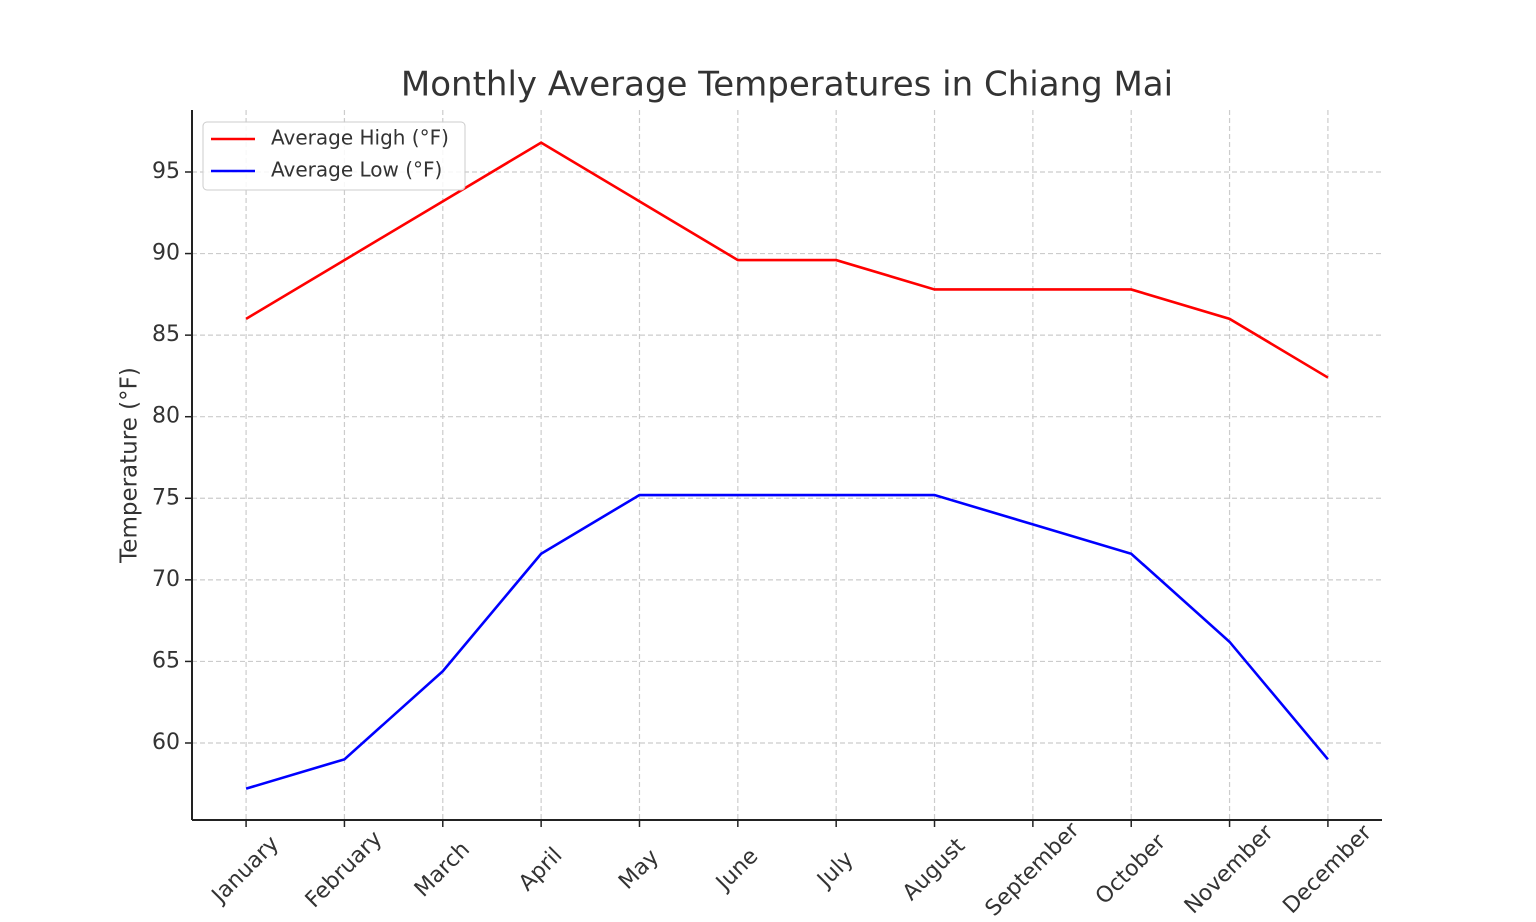 This screenshot has width=1536, height=922. Describe the element at coordinates (934, 869) in the screenshot. I see `x-tick-label: August` at that location.